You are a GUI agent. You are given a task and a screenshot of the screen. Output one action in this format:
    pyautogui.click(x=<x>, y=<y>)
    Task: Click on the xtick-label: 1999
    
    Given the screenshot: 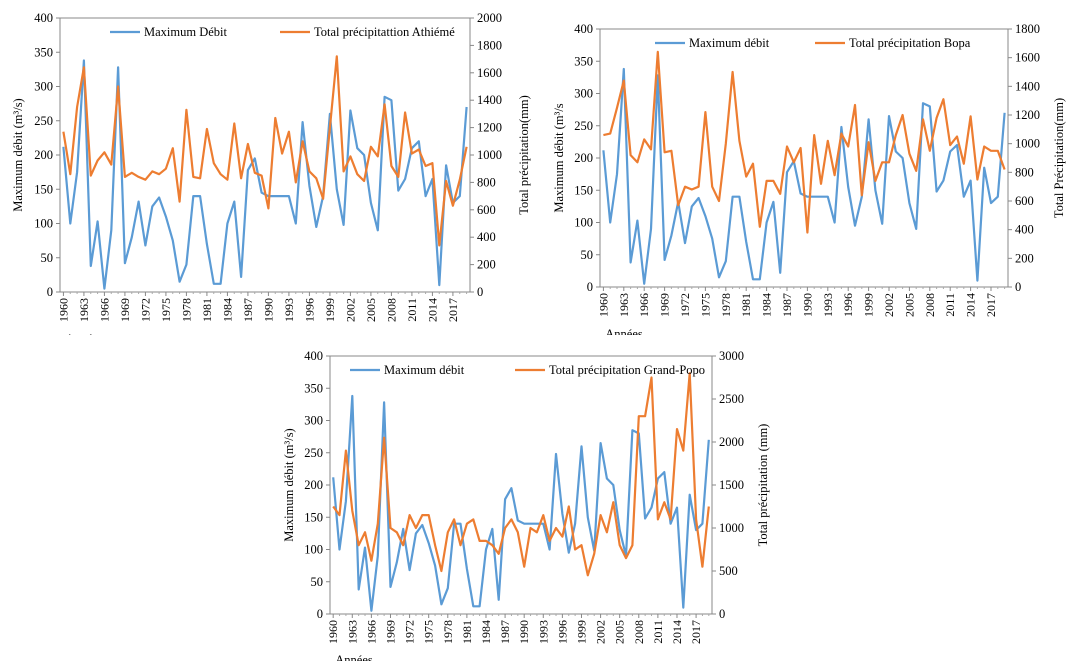 What is the action you would take?
    pyautogui.click(x=869, y=305)
    